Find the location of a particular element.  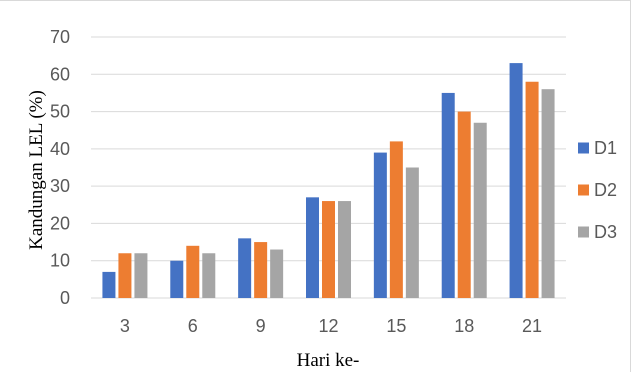

legend-swatch-d2 is located at coordinates (583, 190).